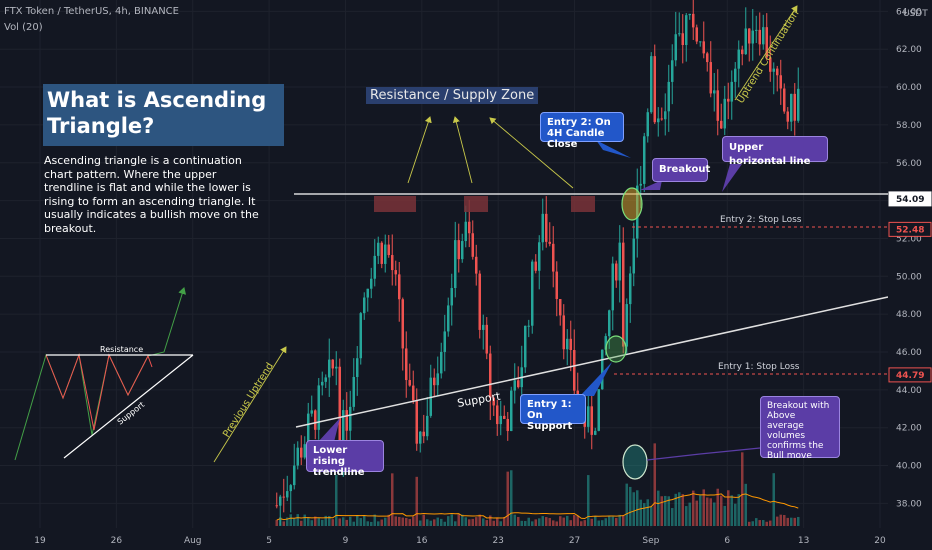 This screenshot has width=932, height=550. I want to click on symbol-header: FTX Token / TetherUS, 4h, BINANCE, so click(91, 11).